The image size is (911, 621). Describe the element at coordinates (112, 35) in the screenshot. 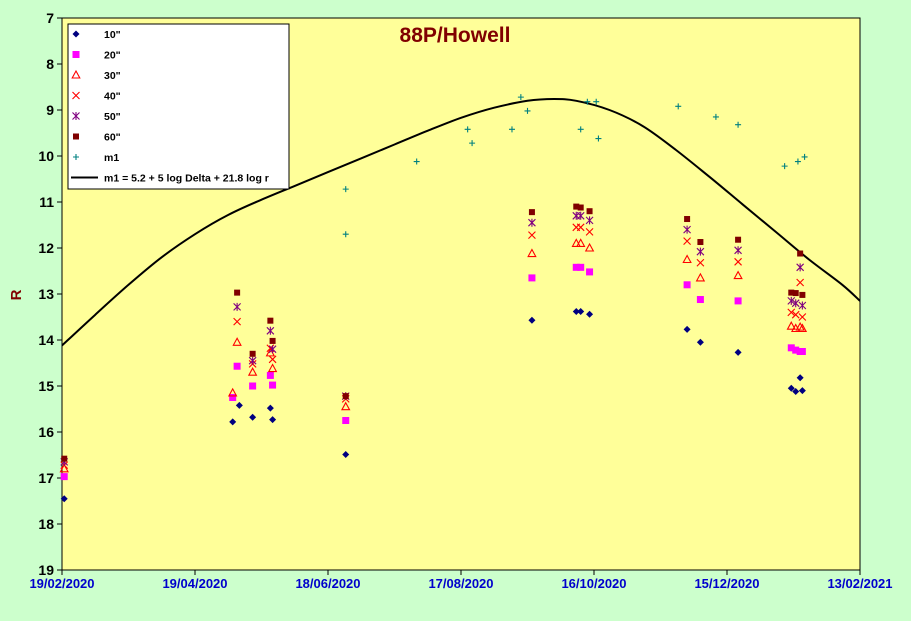

I see `legend-label: 10"` at that location.